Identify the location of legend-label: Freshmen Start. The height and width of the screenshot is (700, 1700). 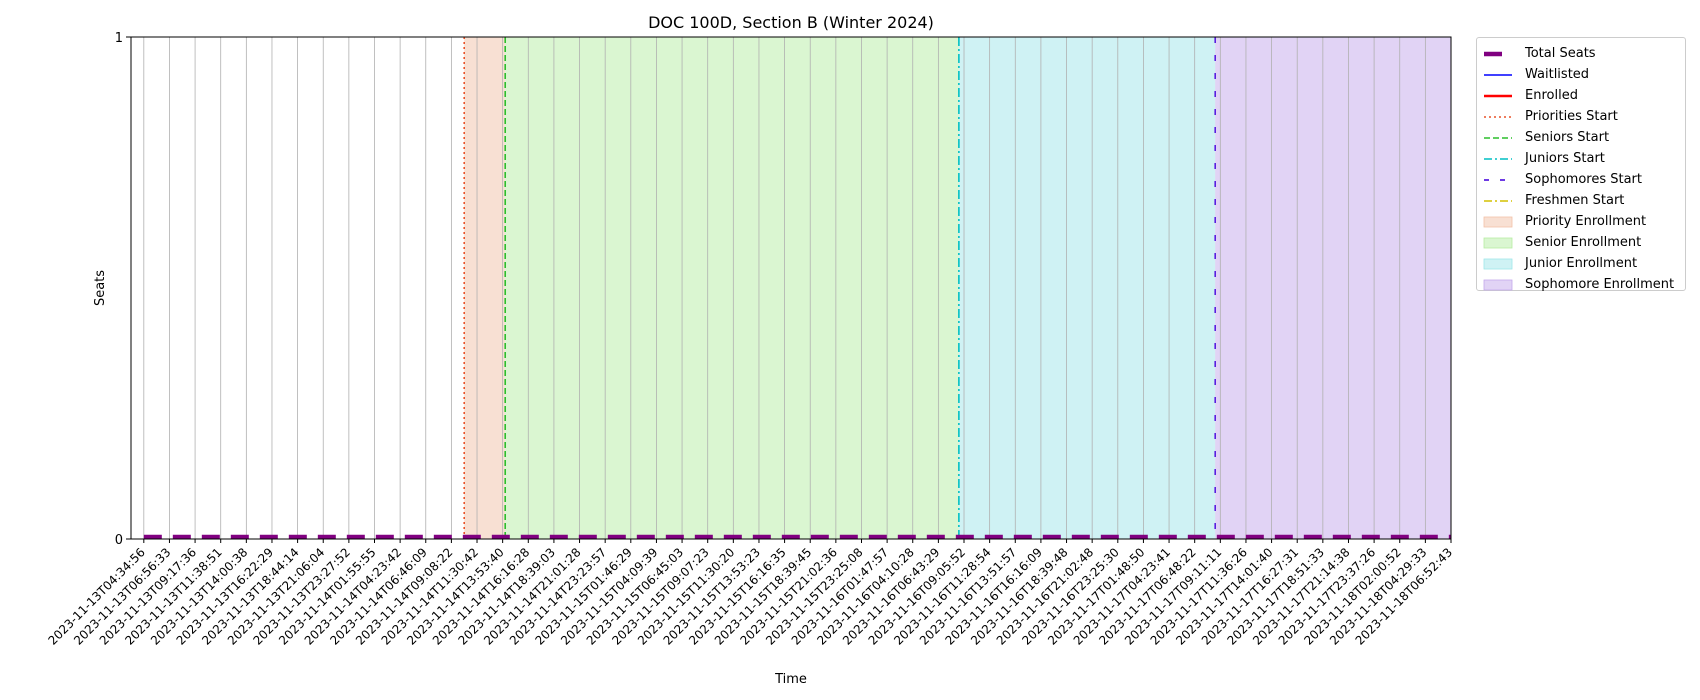
(1575, 200).